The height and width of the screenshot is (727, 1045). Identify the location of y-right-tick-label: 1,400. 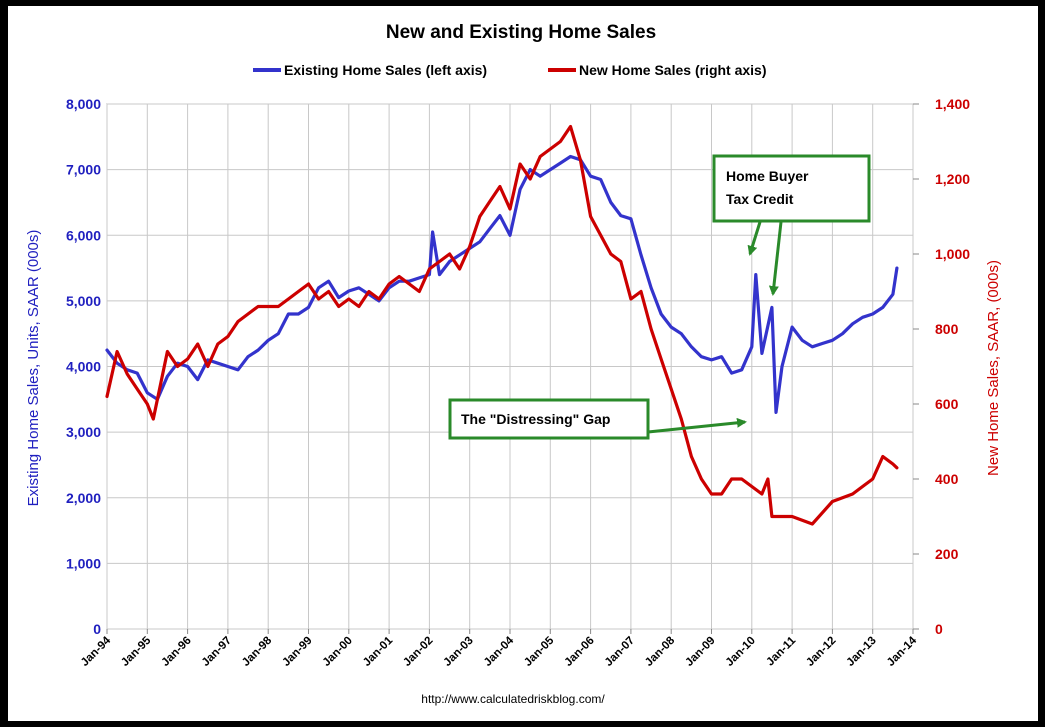
(952, 104).